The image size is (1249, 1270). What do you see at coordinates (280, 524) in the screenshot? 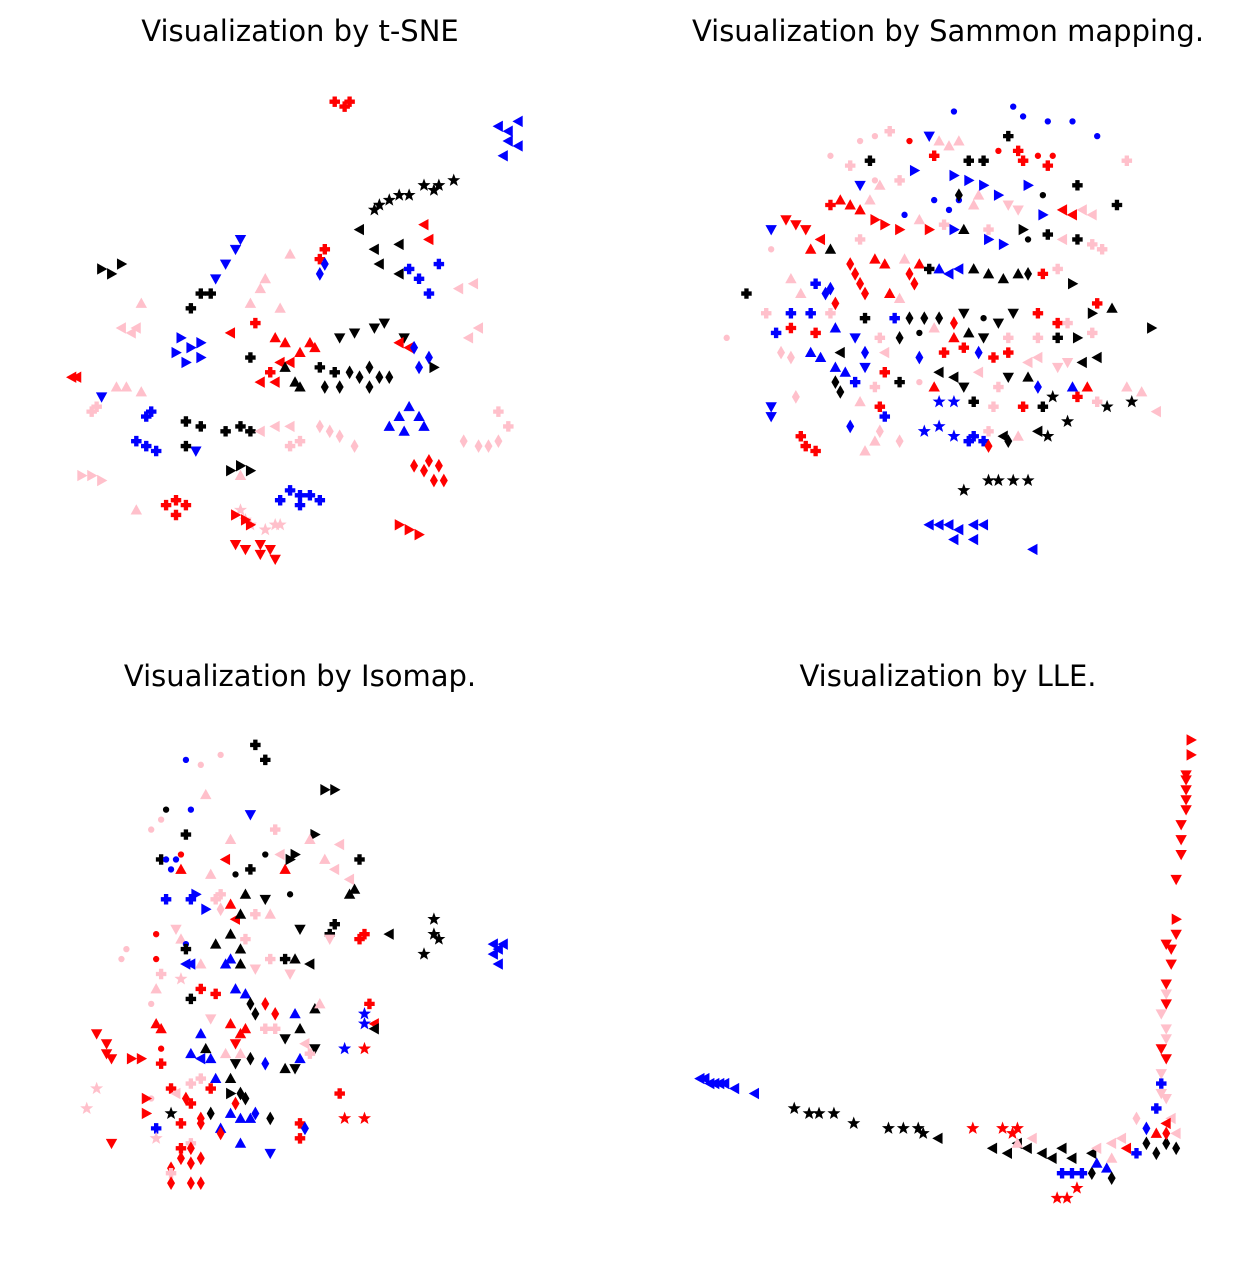
I see `point-pink-star` at bounding box center [280, 524].